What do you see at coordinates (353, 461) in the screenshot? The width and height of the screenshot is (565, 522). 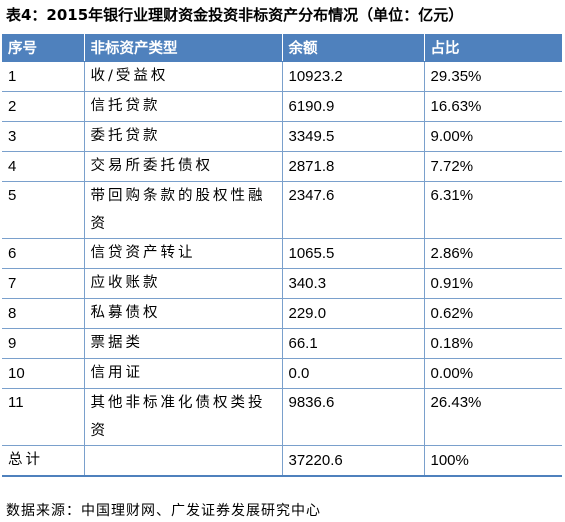 I see `total-balance: 37220.6` at bounding box center [353, 461].